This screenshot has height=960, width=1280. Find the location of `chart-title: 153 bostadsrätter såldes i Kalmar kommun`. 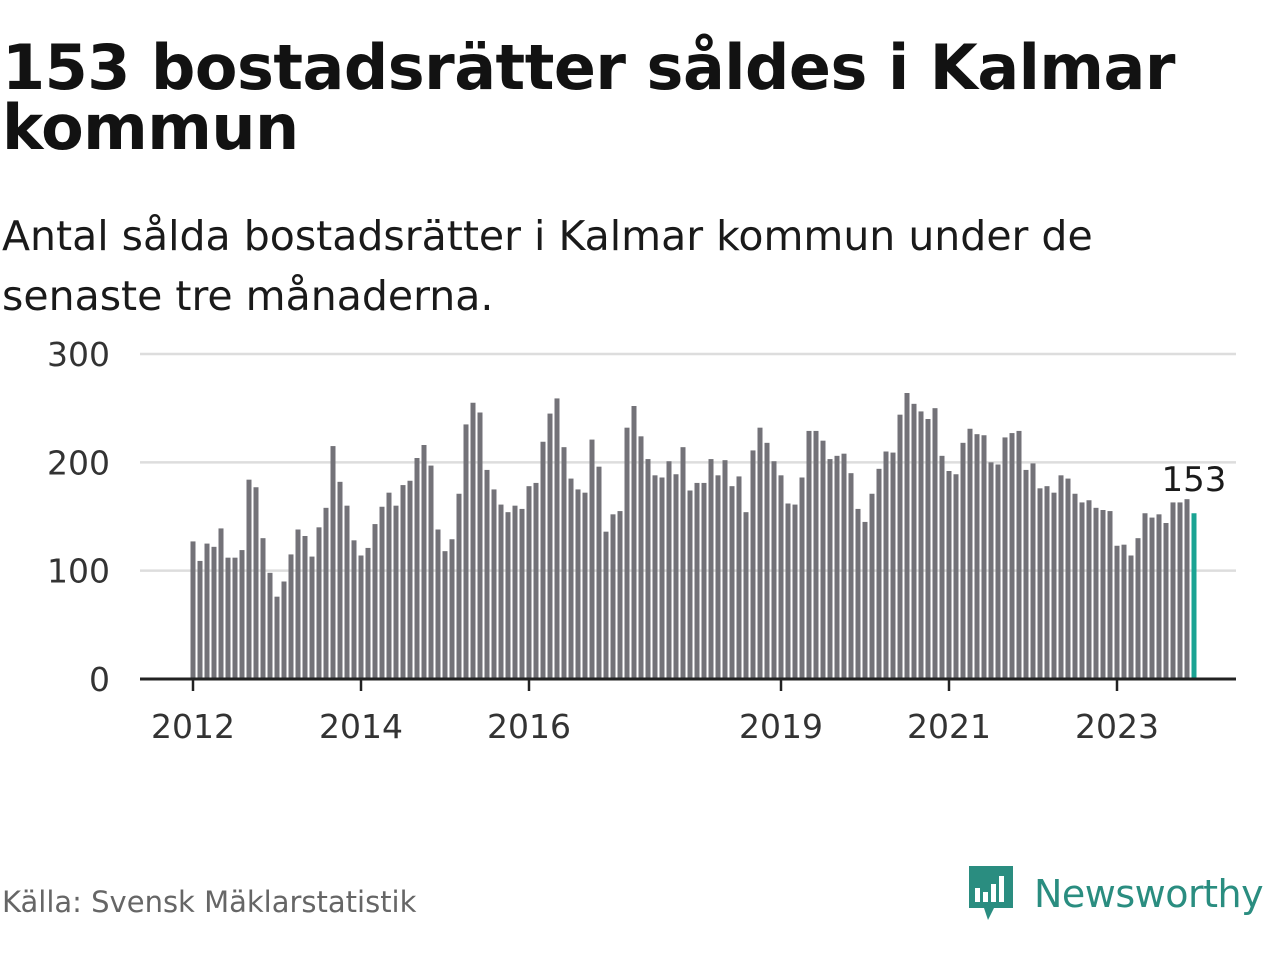

chart-title: 153 bostadsrätter såldes i Kalmar kommun is located at coordinates (588, 97).